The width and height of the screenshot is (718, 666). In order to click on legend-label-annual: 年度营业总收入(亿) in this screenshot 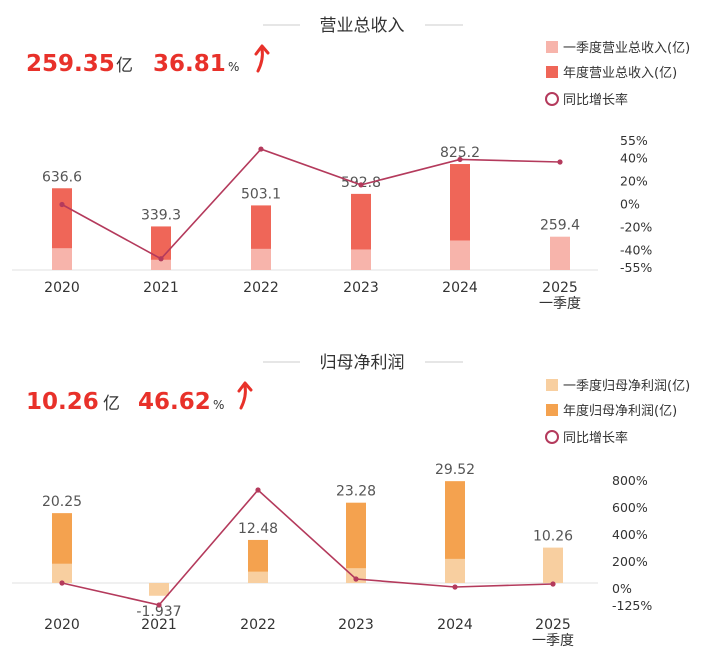, I will do `click(620, 73)`.